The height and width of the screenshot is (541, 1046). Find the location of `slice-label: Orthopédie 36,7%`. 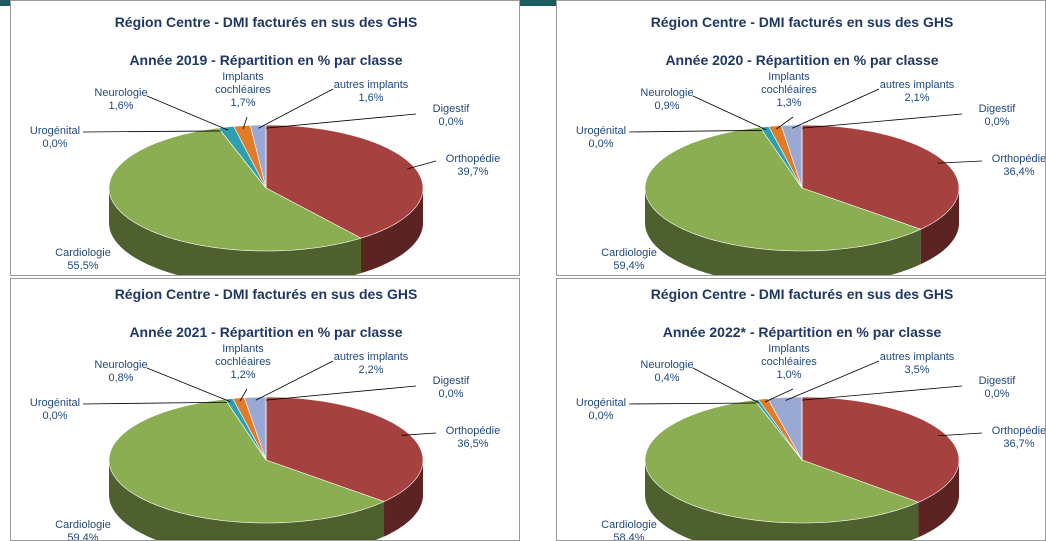

slice-label: Orthopédie 36,7% is located at coordinates (1010, 438).